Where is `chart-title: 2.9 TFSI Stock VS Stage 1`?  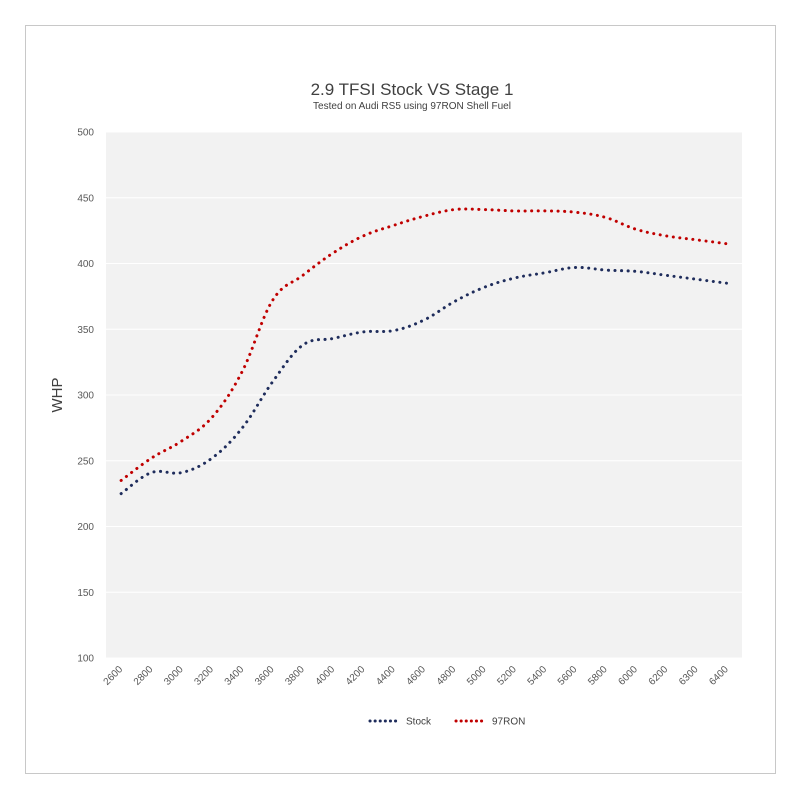 chart-title: 2.9 TFSI Stock VS Stage 1 is located at coordinates (412, 89).